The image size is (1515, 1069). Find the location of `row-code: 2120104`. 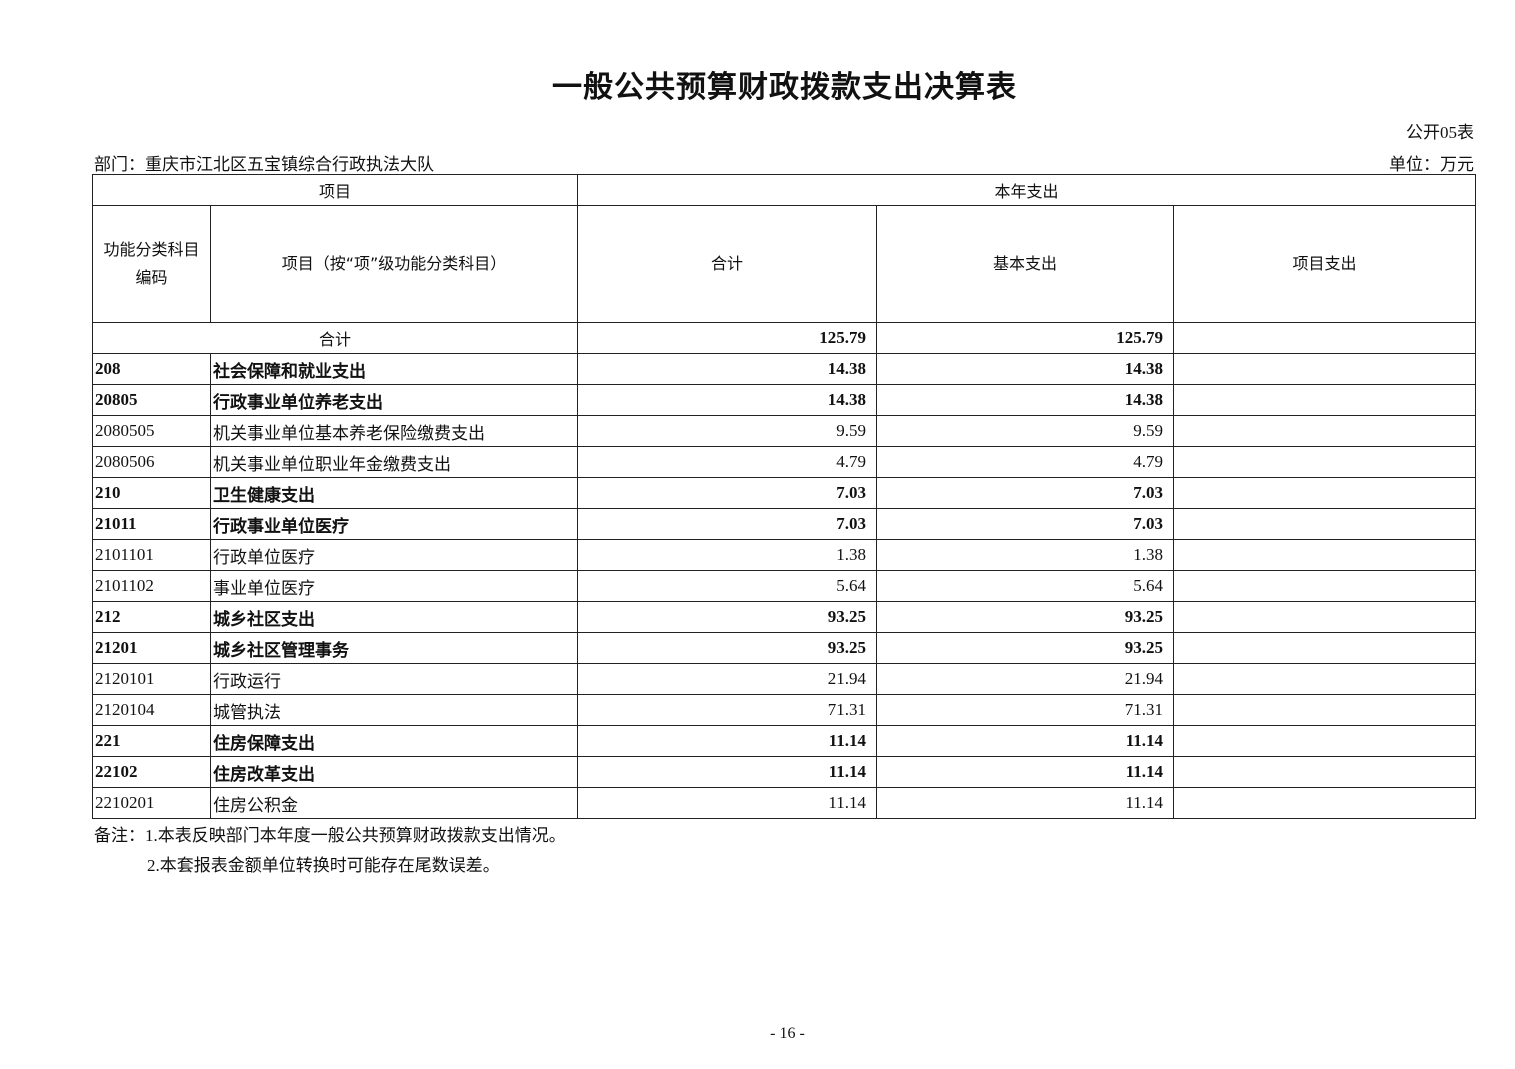

row-code: 2120104 is located at coordinates (151, 710).